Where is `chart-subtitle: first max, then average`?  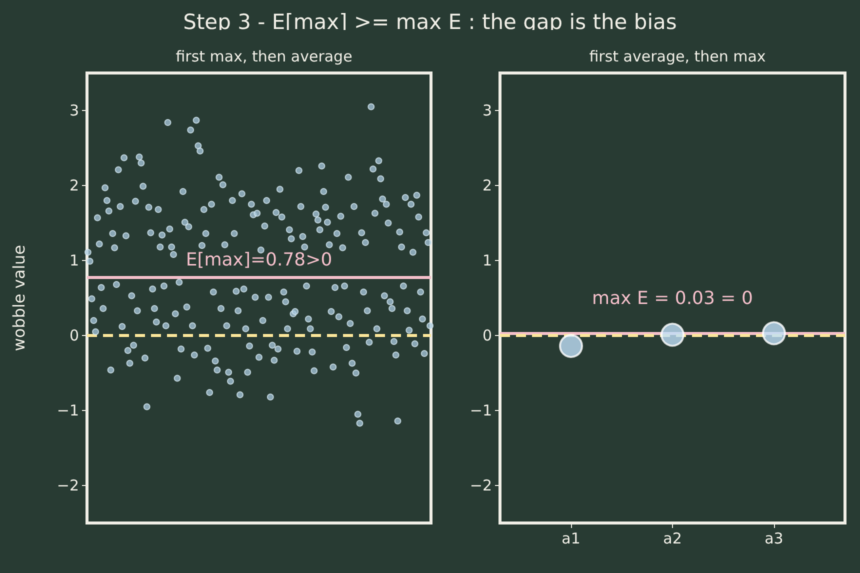
chart-subtitle: first max, then average is located at coordinates (264, 57).